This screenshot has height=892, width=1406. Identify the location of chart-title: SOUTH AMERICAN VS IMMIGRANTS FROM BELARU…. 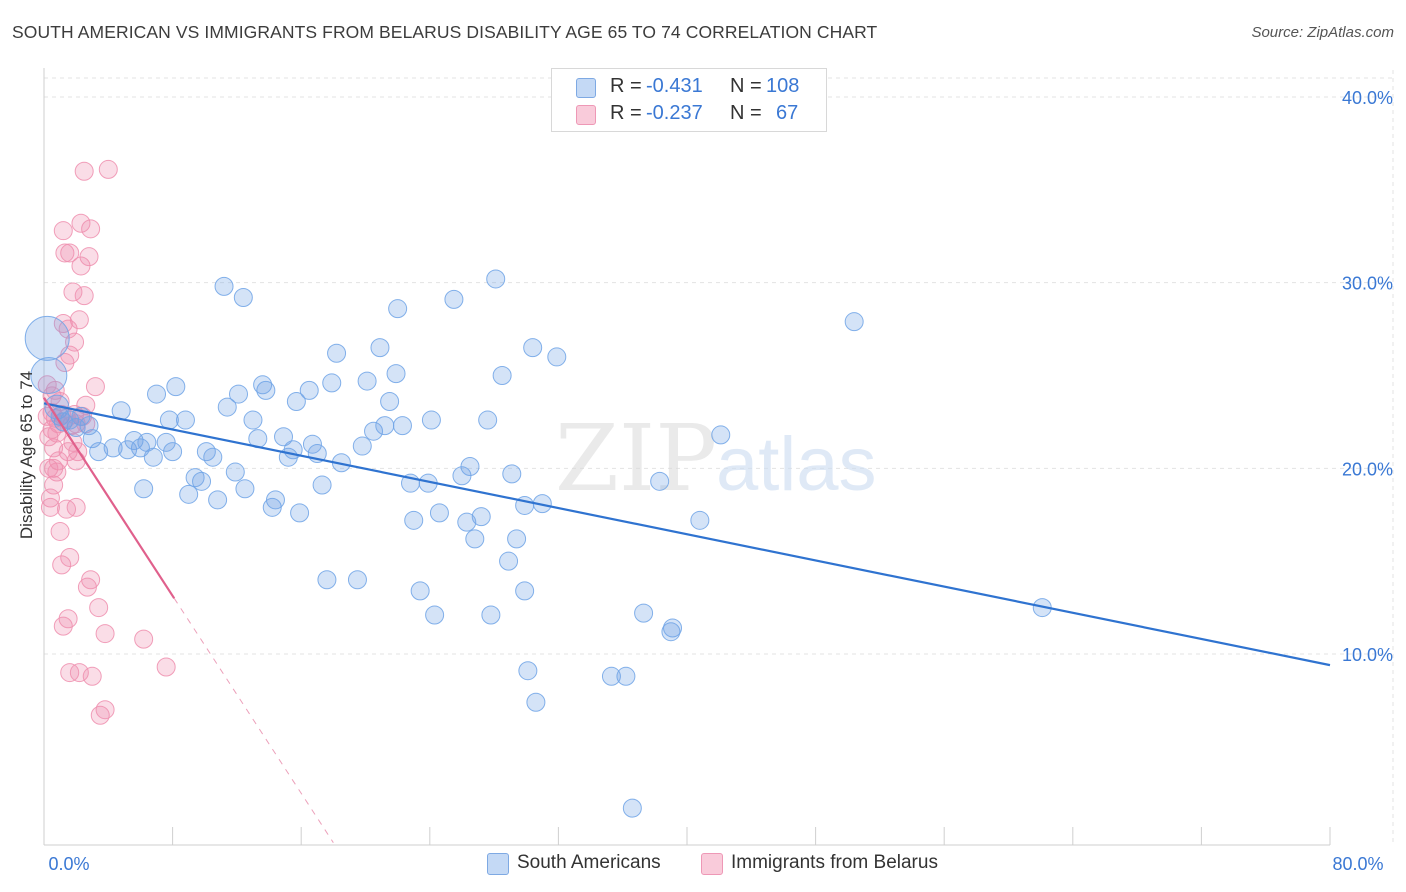
(445, 32).